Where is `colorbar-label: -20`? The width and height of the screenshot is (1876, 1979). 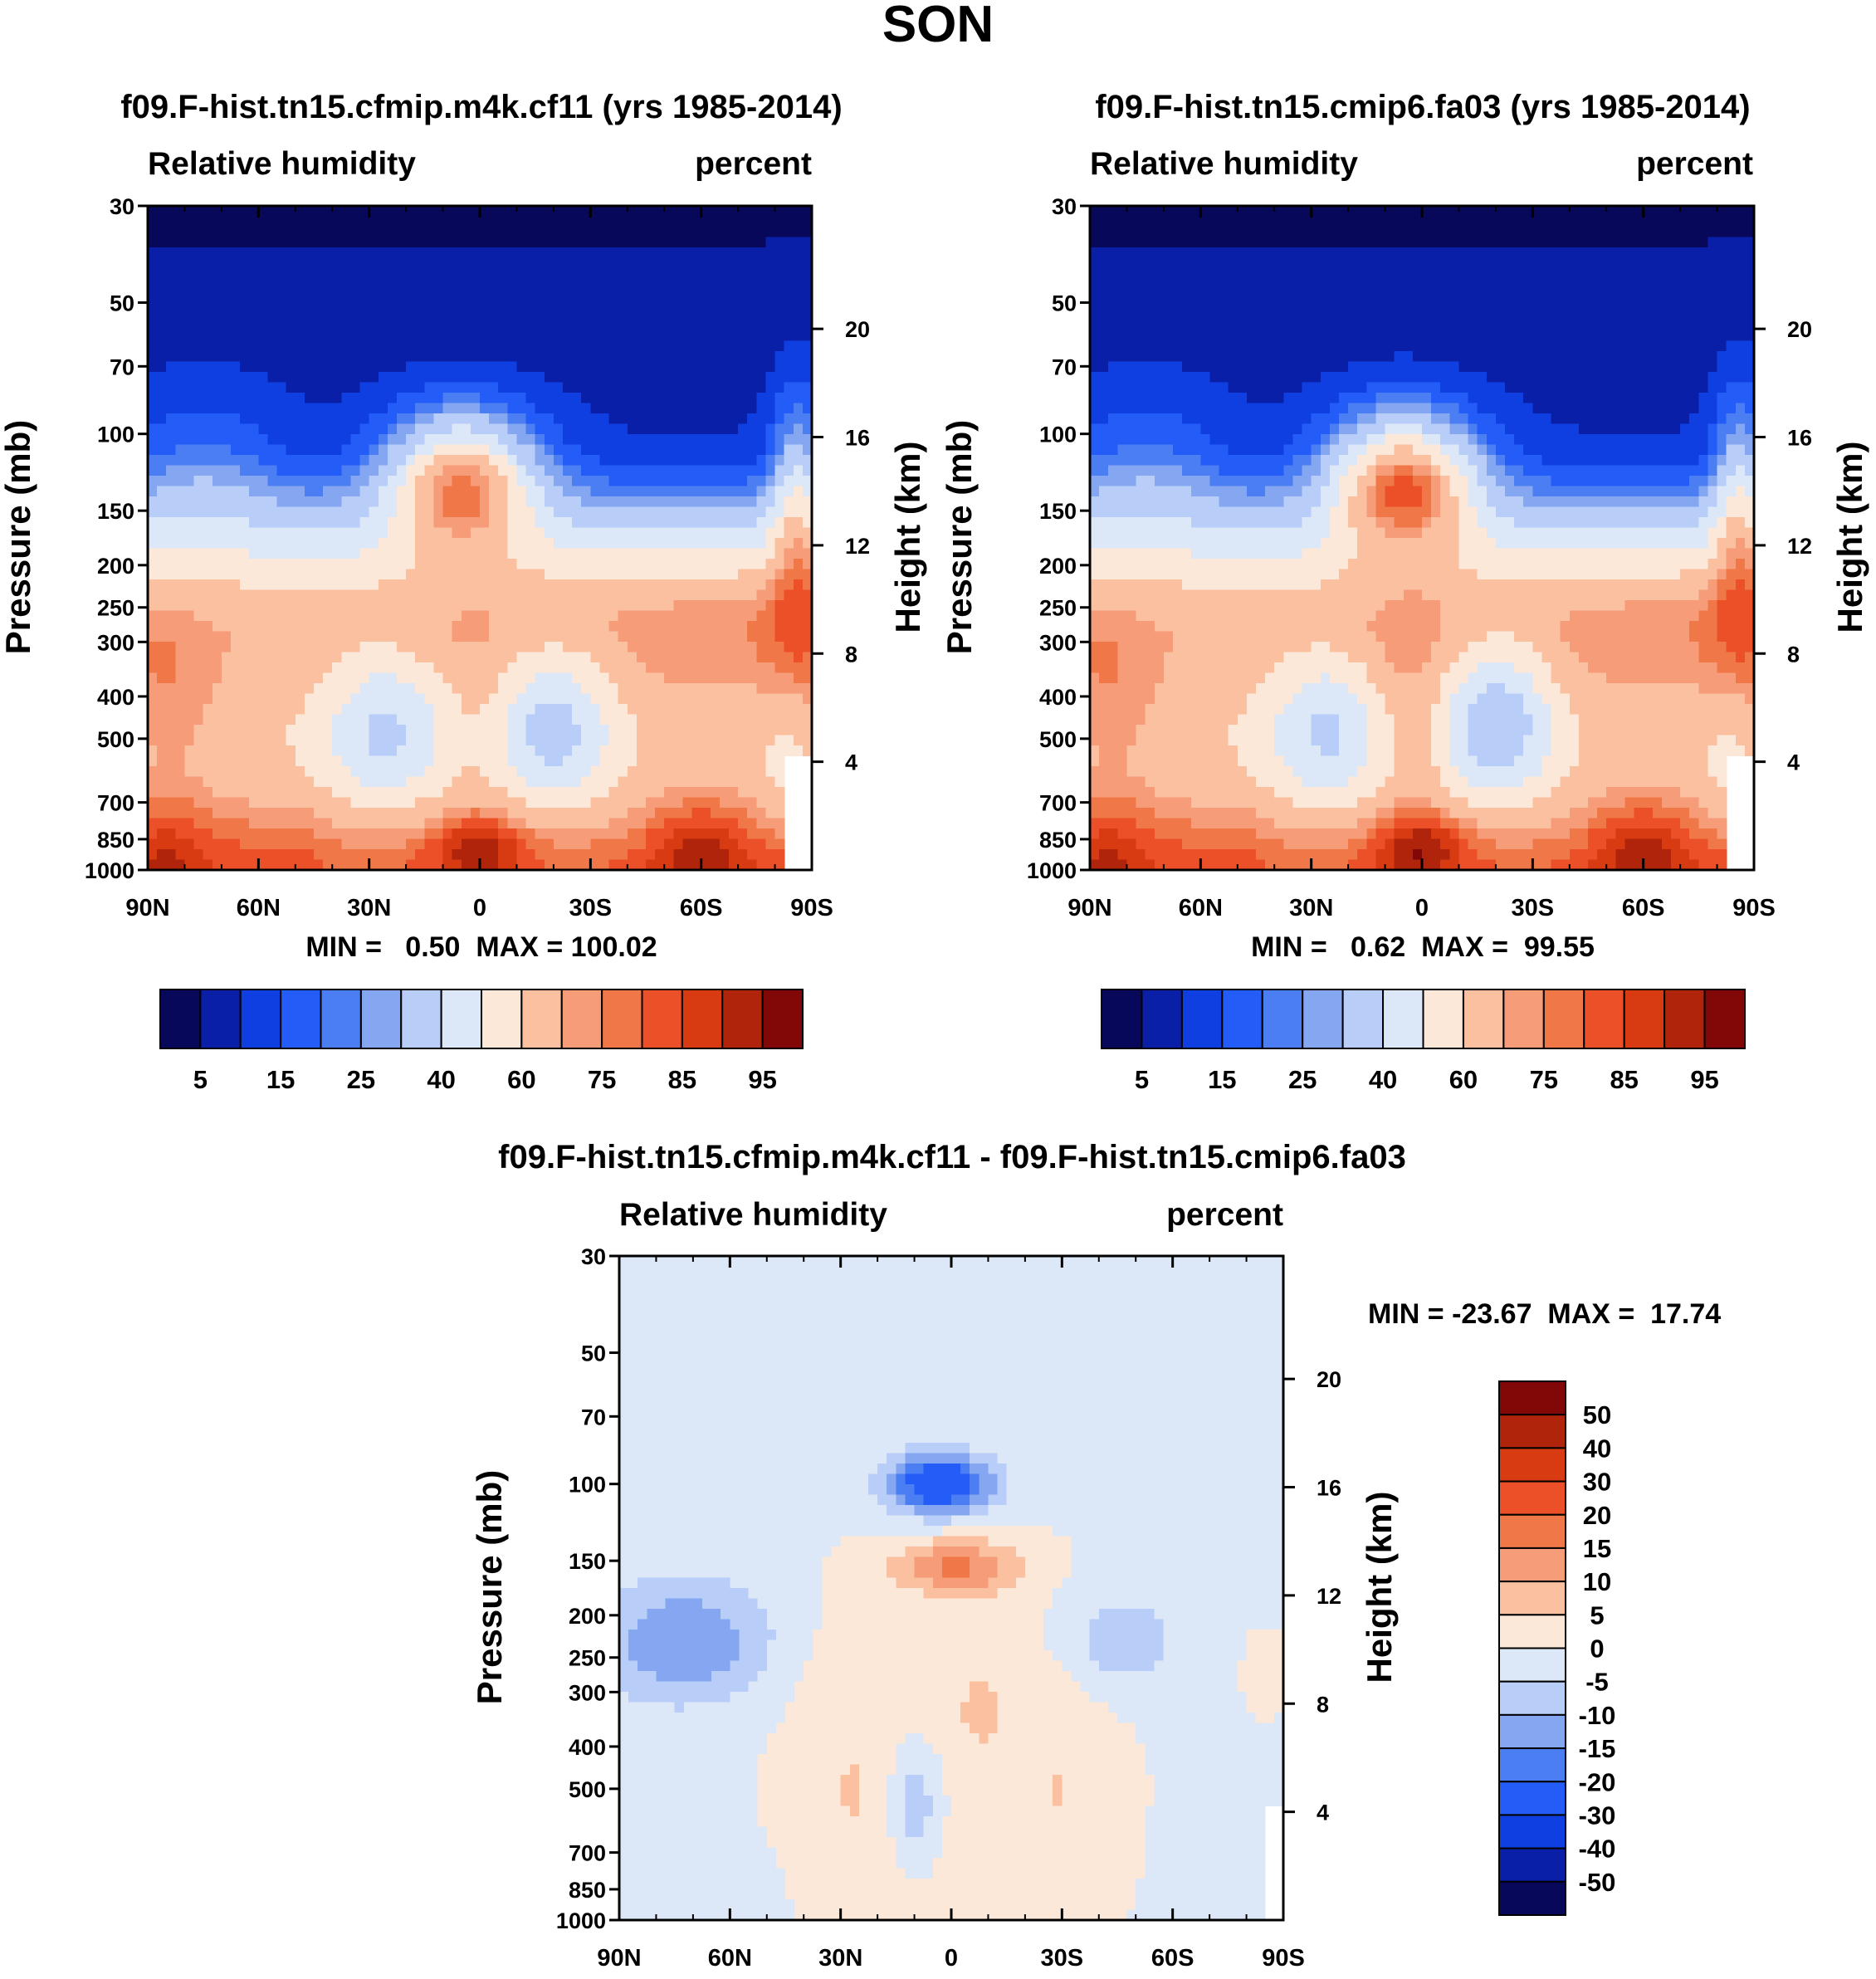 colorbar-label: -20 is located at coordinates (1597, 1781).